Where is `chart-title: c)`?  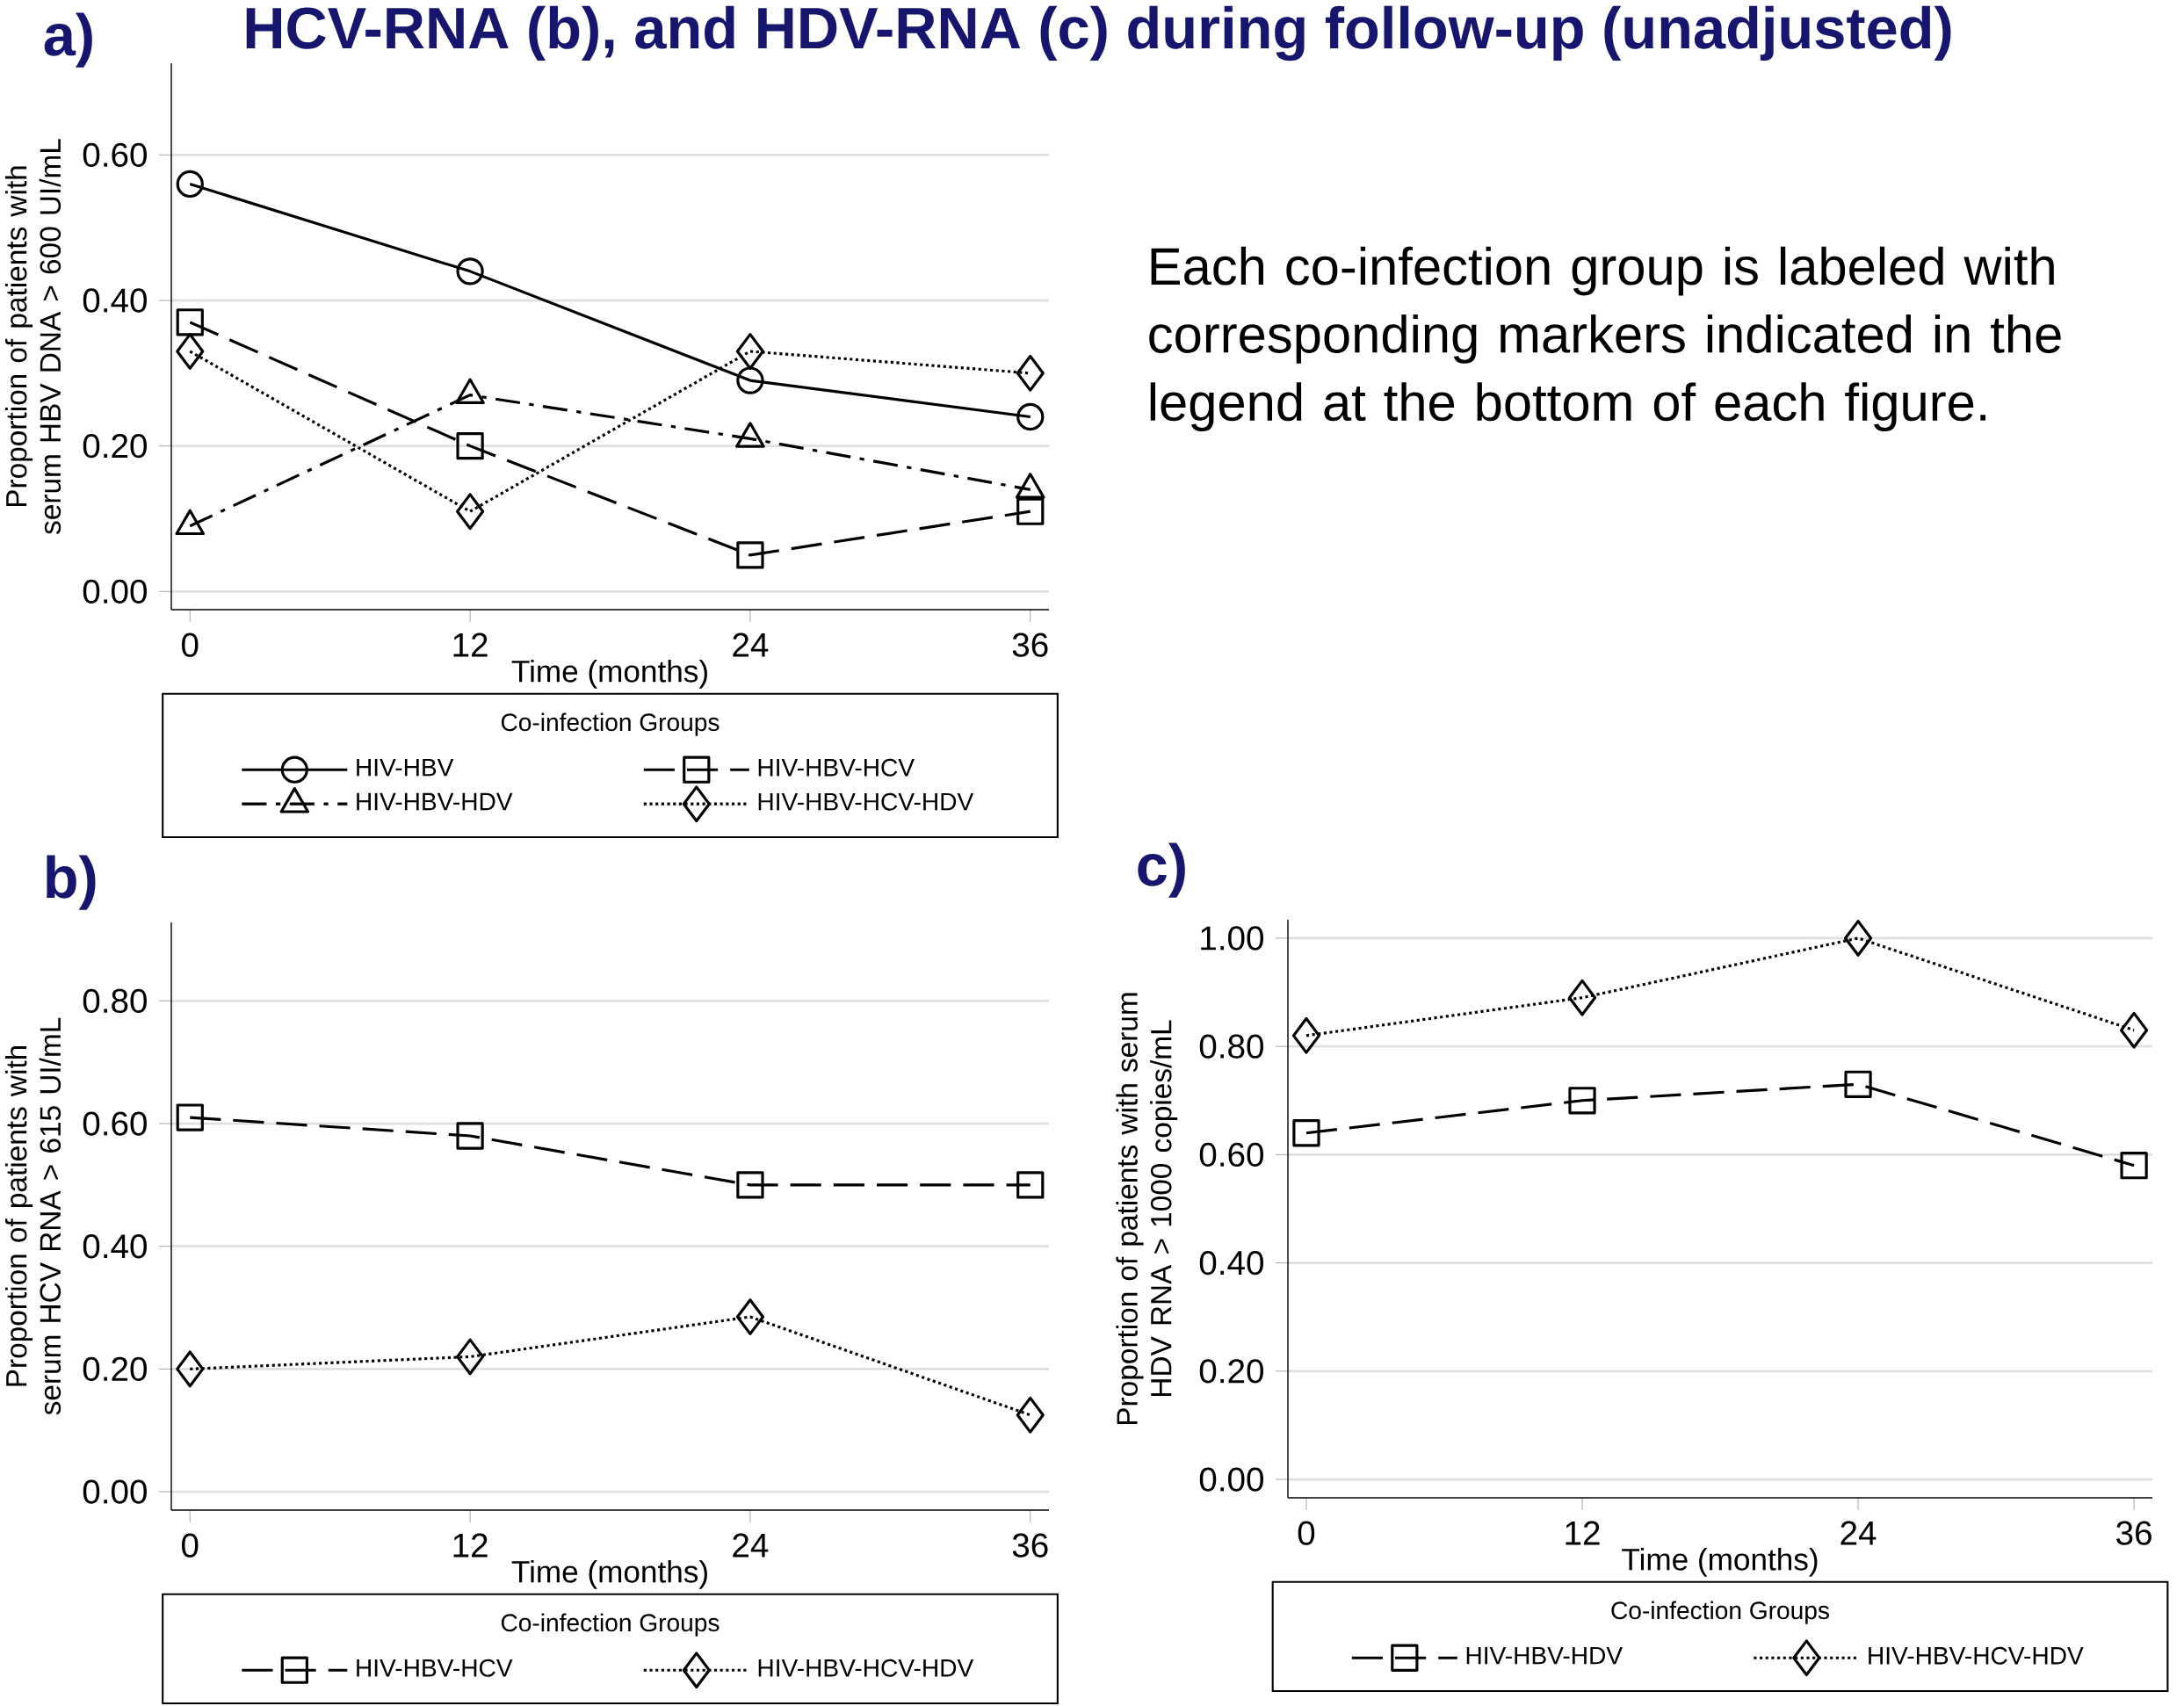 chart-title: c) is located at coordinates (1161, 870).